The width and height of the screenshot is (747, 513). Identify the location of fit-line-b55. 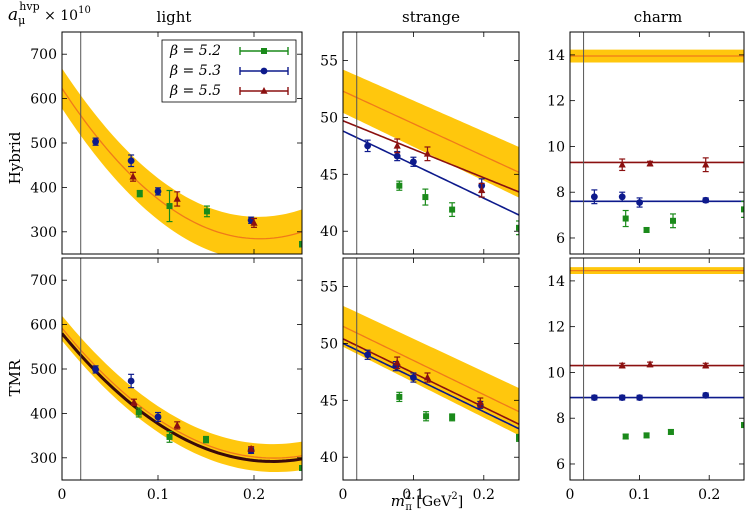
(431, 156).